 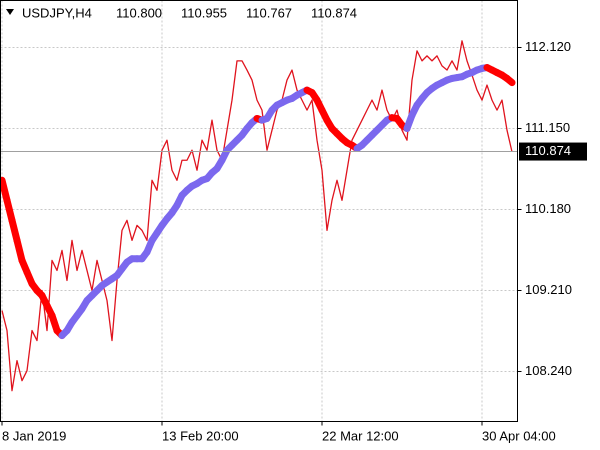 I want to click on ohlc-high: 110.955, so click(x=204, y=12).